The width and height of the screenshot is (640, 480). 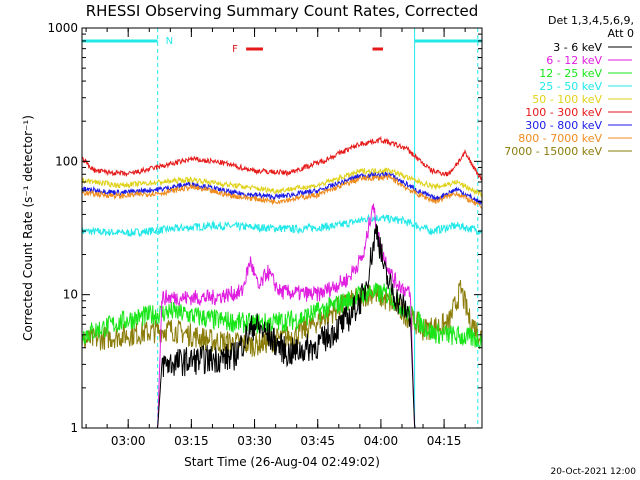 What do you see at coordinates (282, 158) in the screenshot?
I see `series-line-100-300-keV` at bounding box center [282, 158].